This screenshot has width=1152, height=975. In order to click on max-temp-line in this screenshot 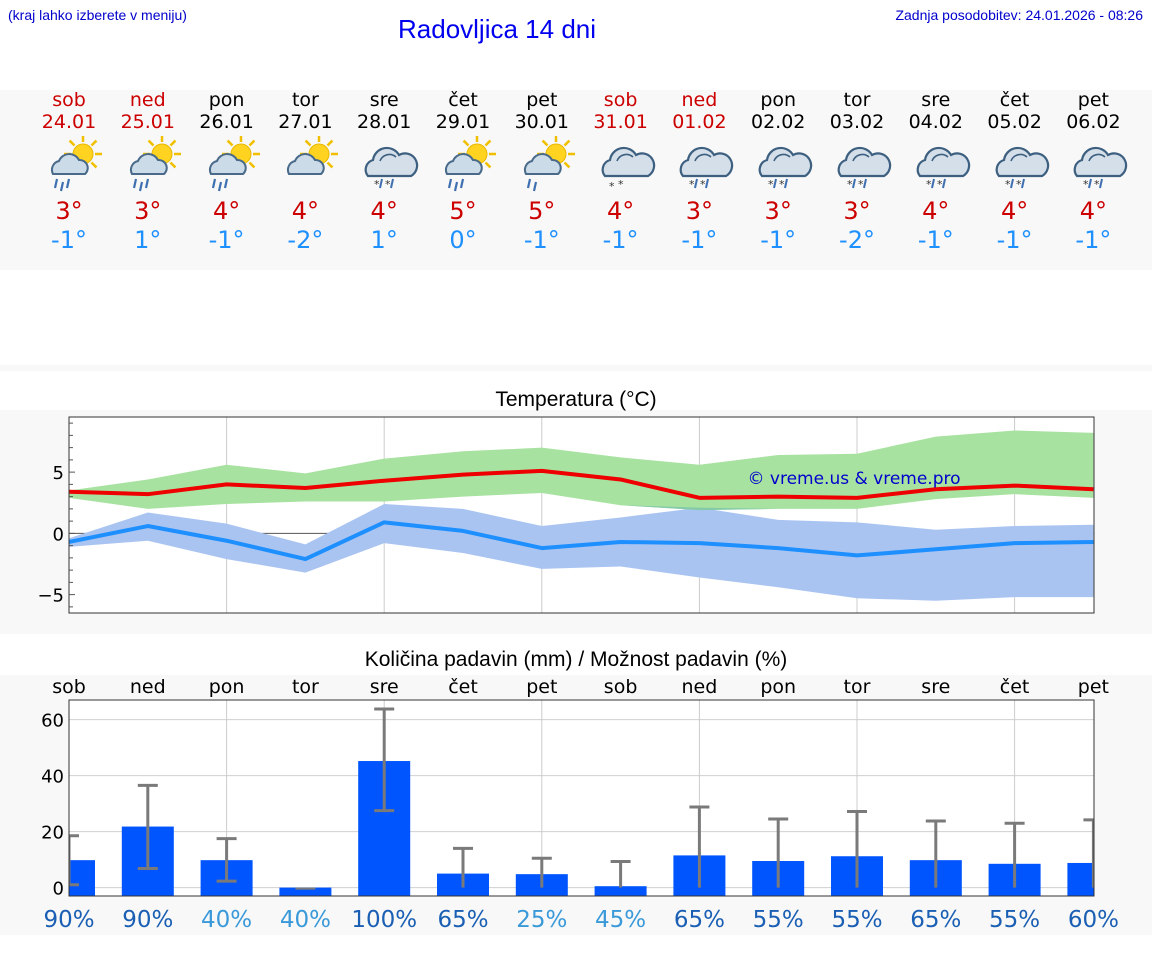, I will do `click(581, 484)`.